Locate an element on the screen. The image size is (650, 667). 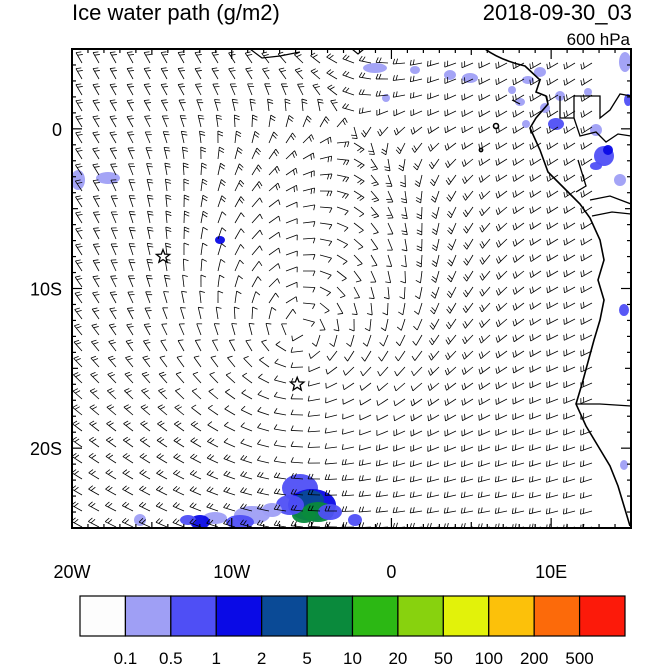
colorbar-label: 50 is located at coordinates (443, 658).